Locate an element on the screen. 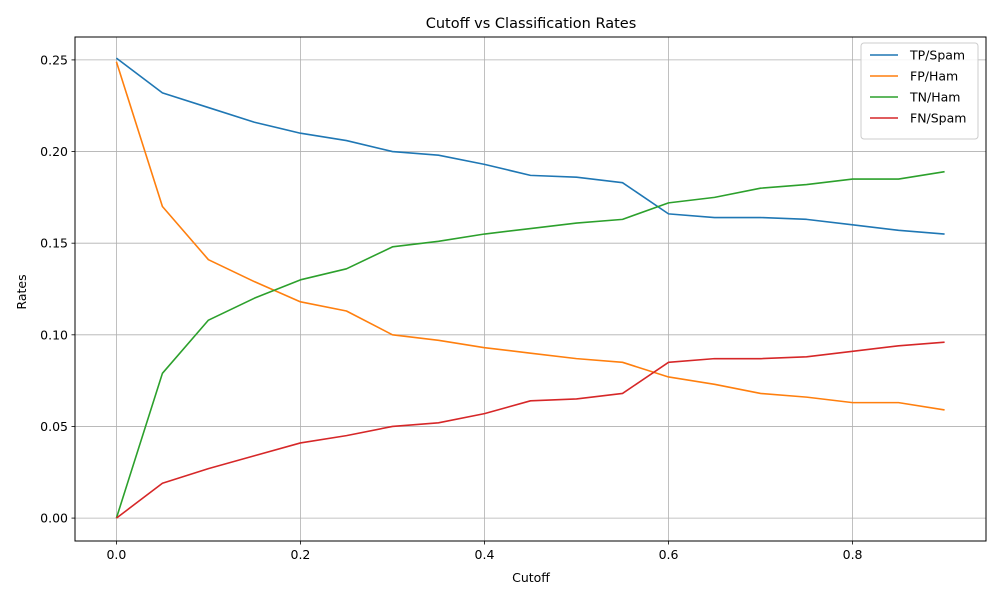 The width and height of the screenshot is (1000, 600). y-axis-label: Rates is located at coordinates (21, 291).